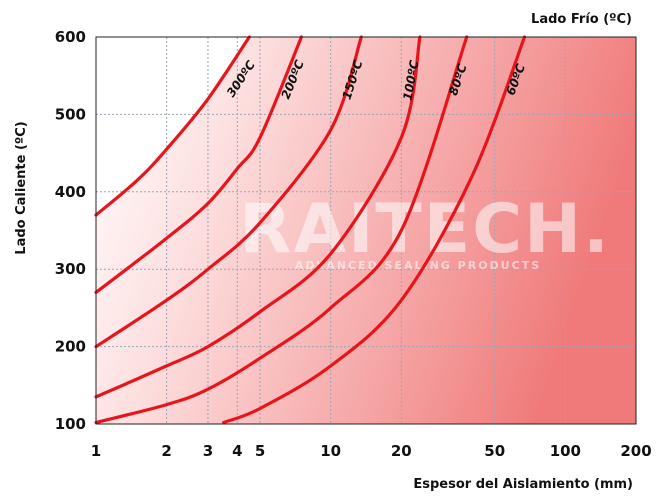 Image resolution: width=658 pixels, height=496 pixels. What do you see at coordinates (166, 451) in the screenshot?
I see `x-tick-label: 2` at bounding box center [166, 451].